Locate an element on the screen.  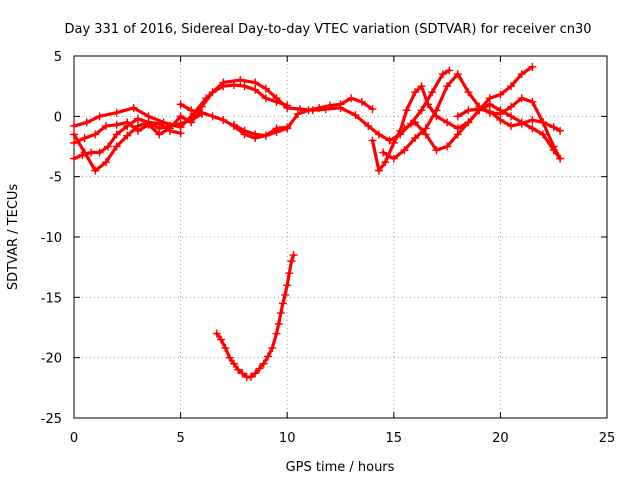
x-tick-label: 25 is located at coordinates (607, 438).